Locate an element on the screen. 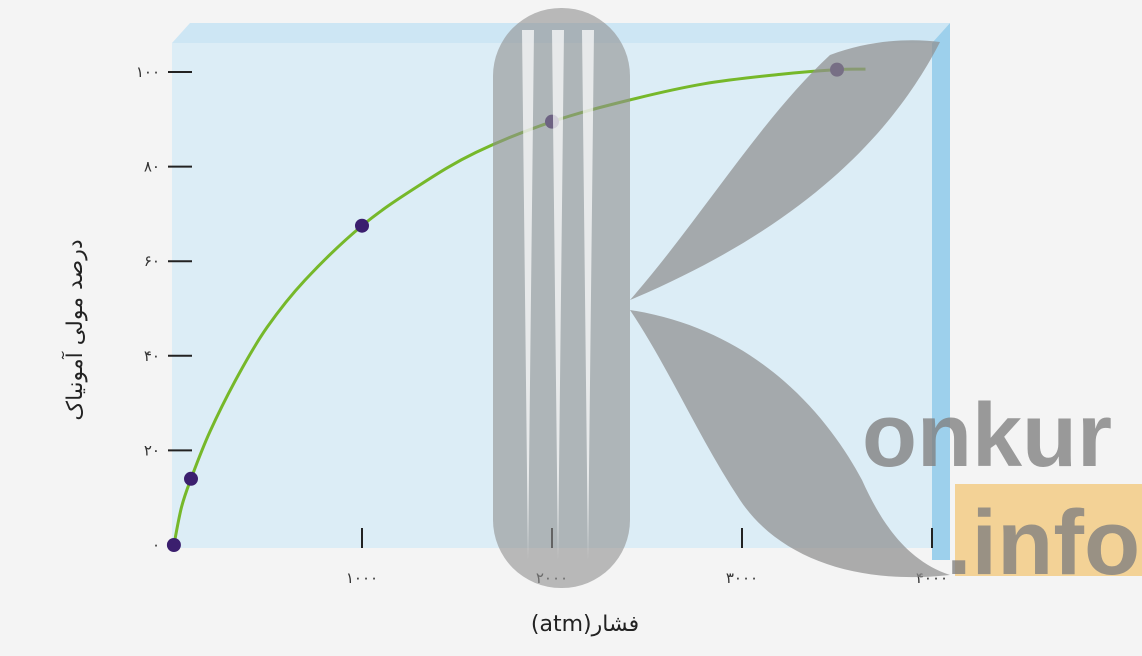 This screenshot has height=656, width=1142. y-tick-label: ۶۰ is located at coordinates (152, 261).